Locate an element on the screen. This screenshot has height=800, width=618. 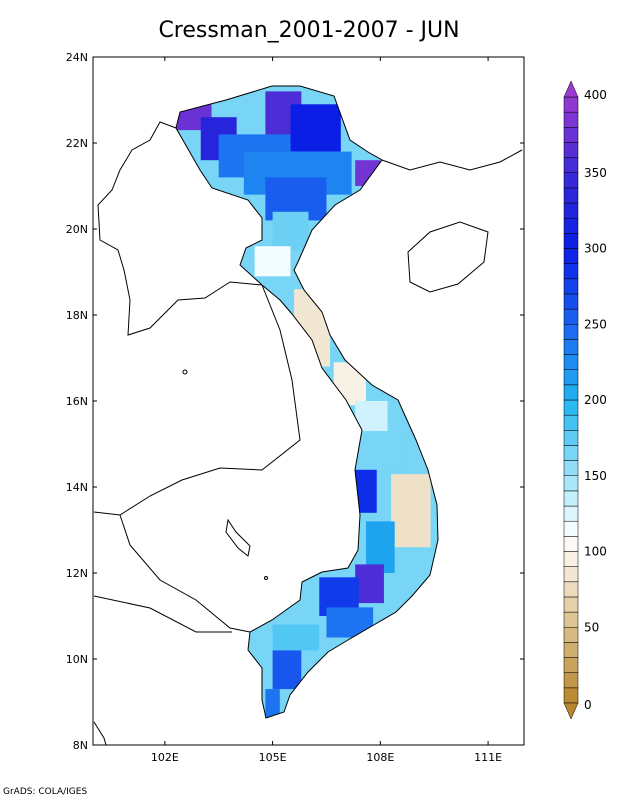
lat-tick-label: 18N is located at coordinates (77, 315).